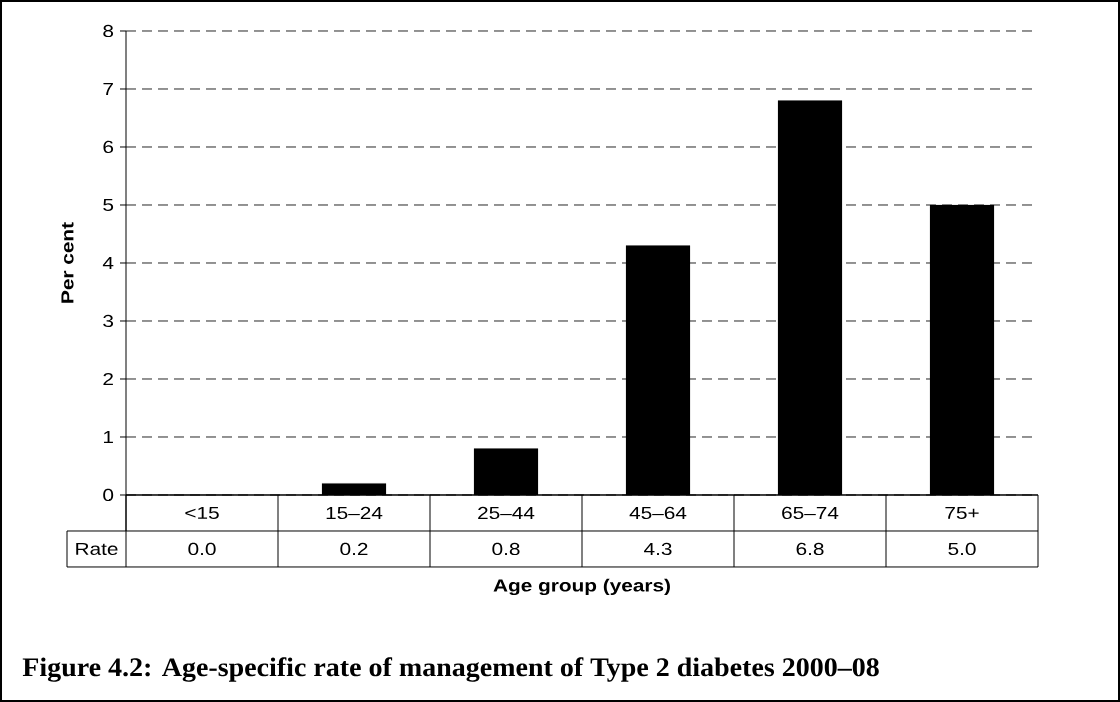 The image size is (1120, 702). I want to click on y-tick-label: 3, so click(108, 321).